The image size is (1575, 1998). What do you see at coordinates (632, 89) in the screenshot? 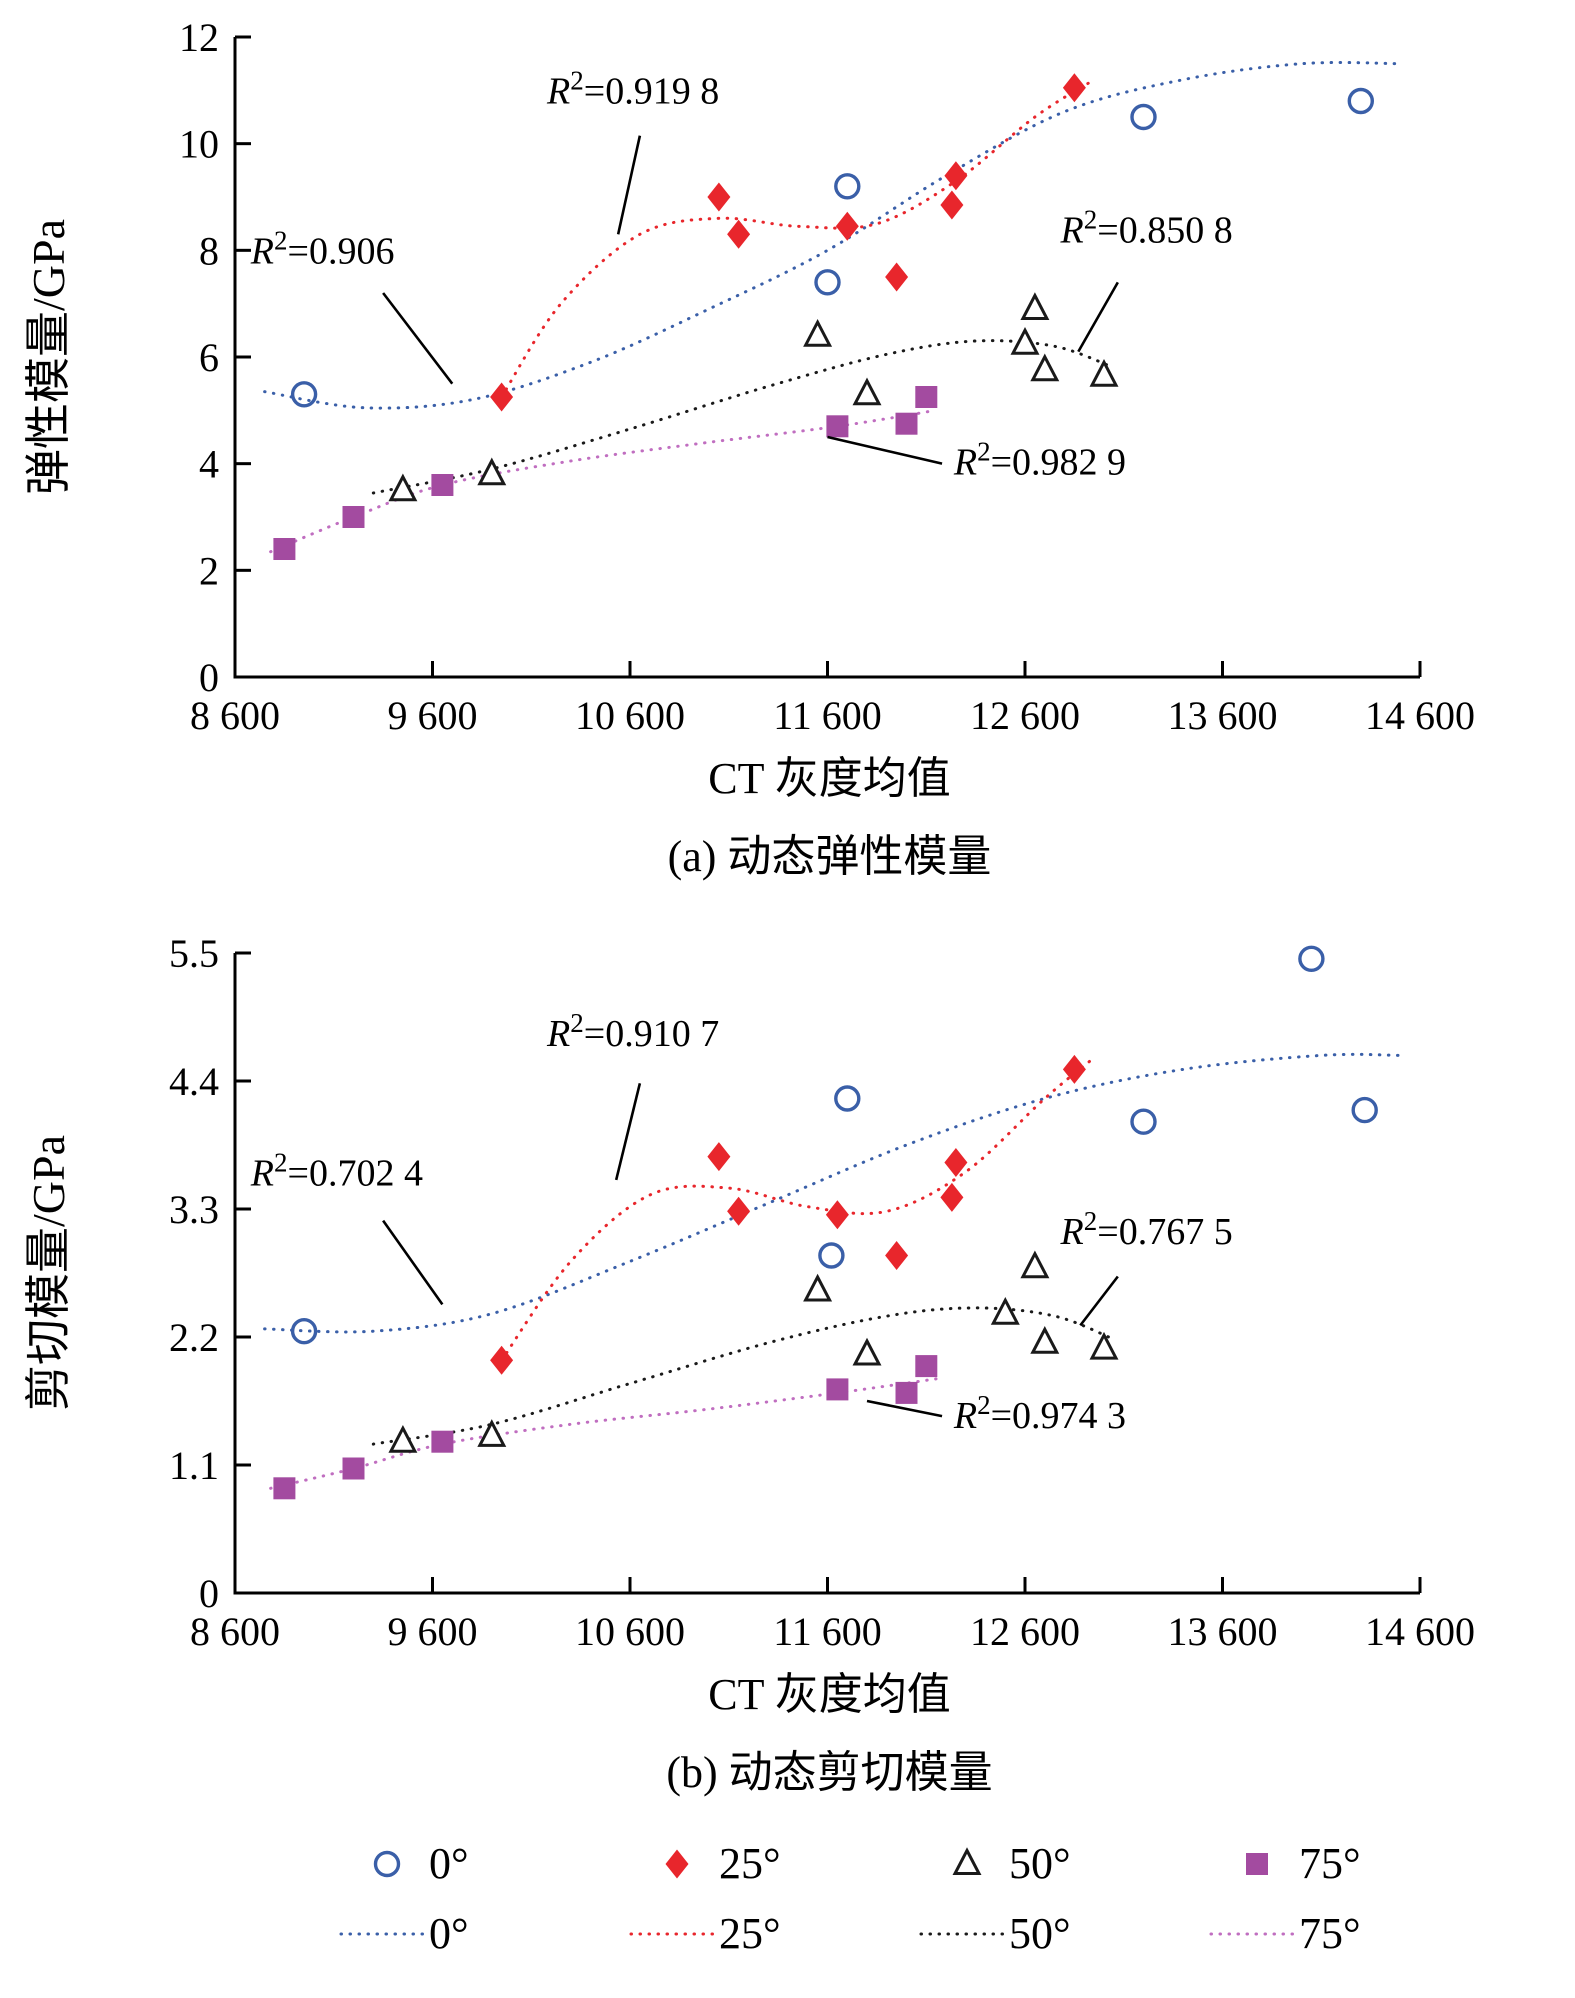
I see `annotation-label: R2=0.919 8` at bounding box center [632, 89].